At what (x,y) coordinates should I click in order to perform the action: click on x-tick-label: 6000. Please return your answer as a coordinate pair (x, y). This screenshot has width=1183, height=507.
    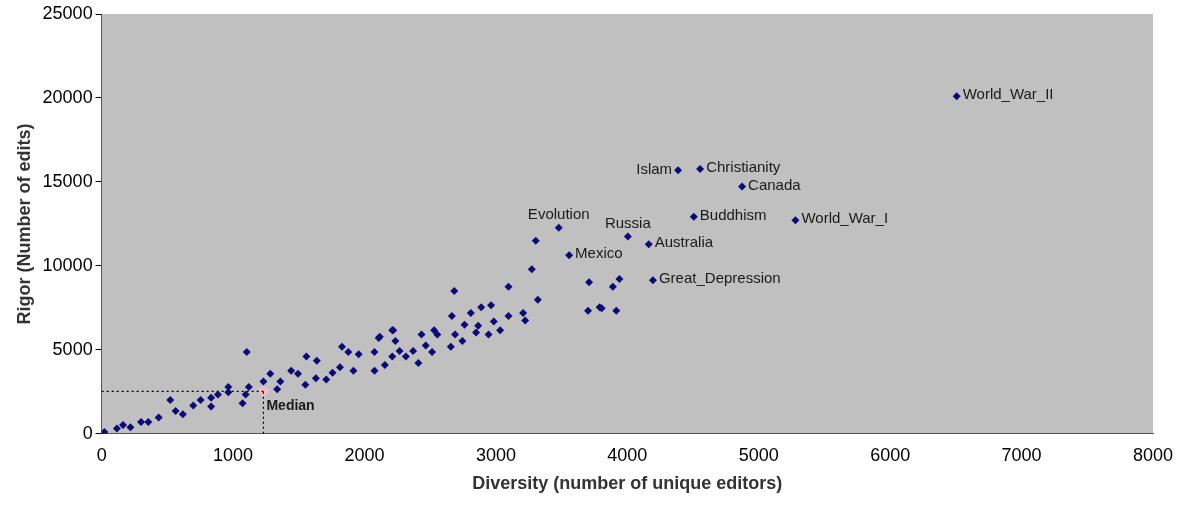
    Looking at the image, I should click on (890, 454).